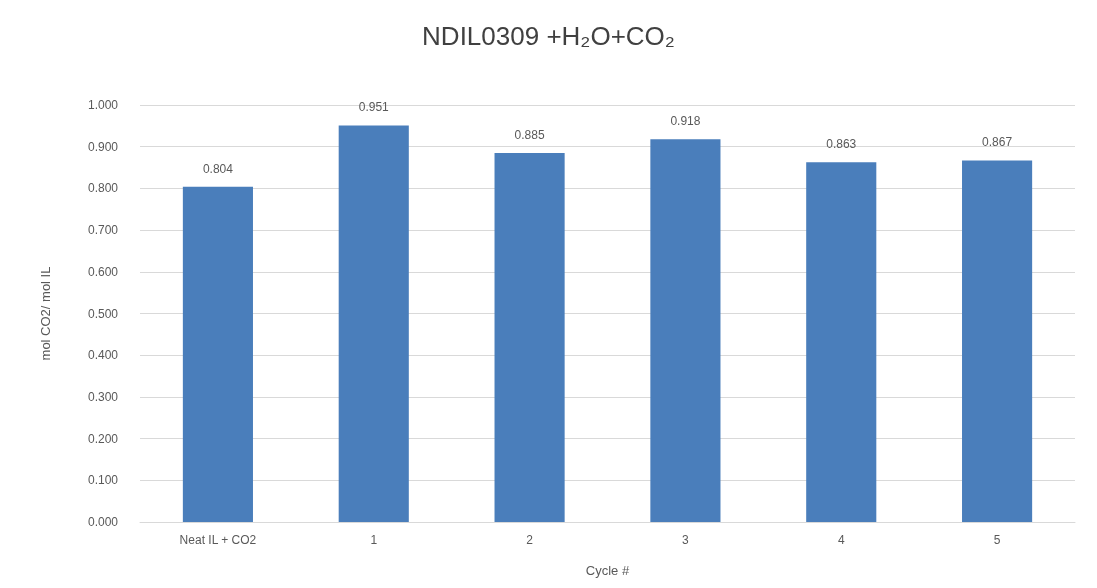 This screenshot has height=588, width=1097. Describe the element at coordinates (686, 540) in the screenshot. I see `x-tick-label: 3` at that location.